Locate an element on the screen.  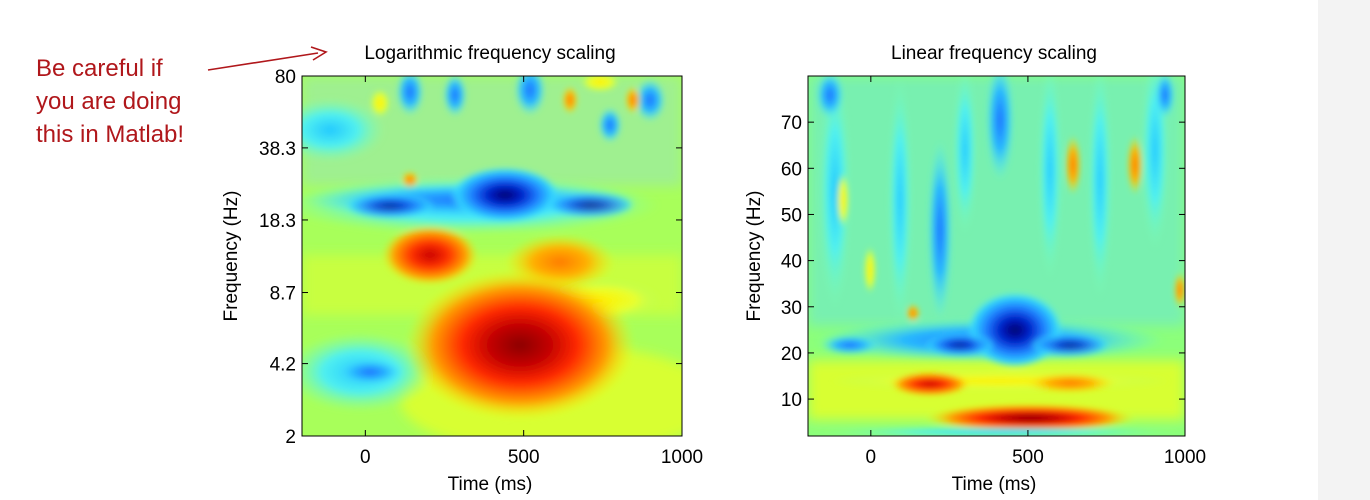
y-tick-label-linear-2: 30 is located at coordinates (791, 308).